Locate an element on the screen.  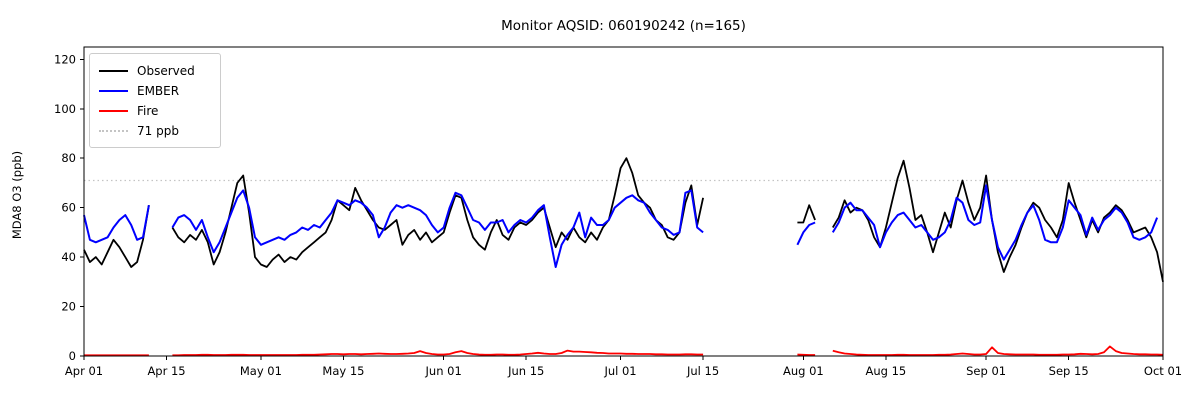
observed-line-sample is located at coordinates (113, 71).